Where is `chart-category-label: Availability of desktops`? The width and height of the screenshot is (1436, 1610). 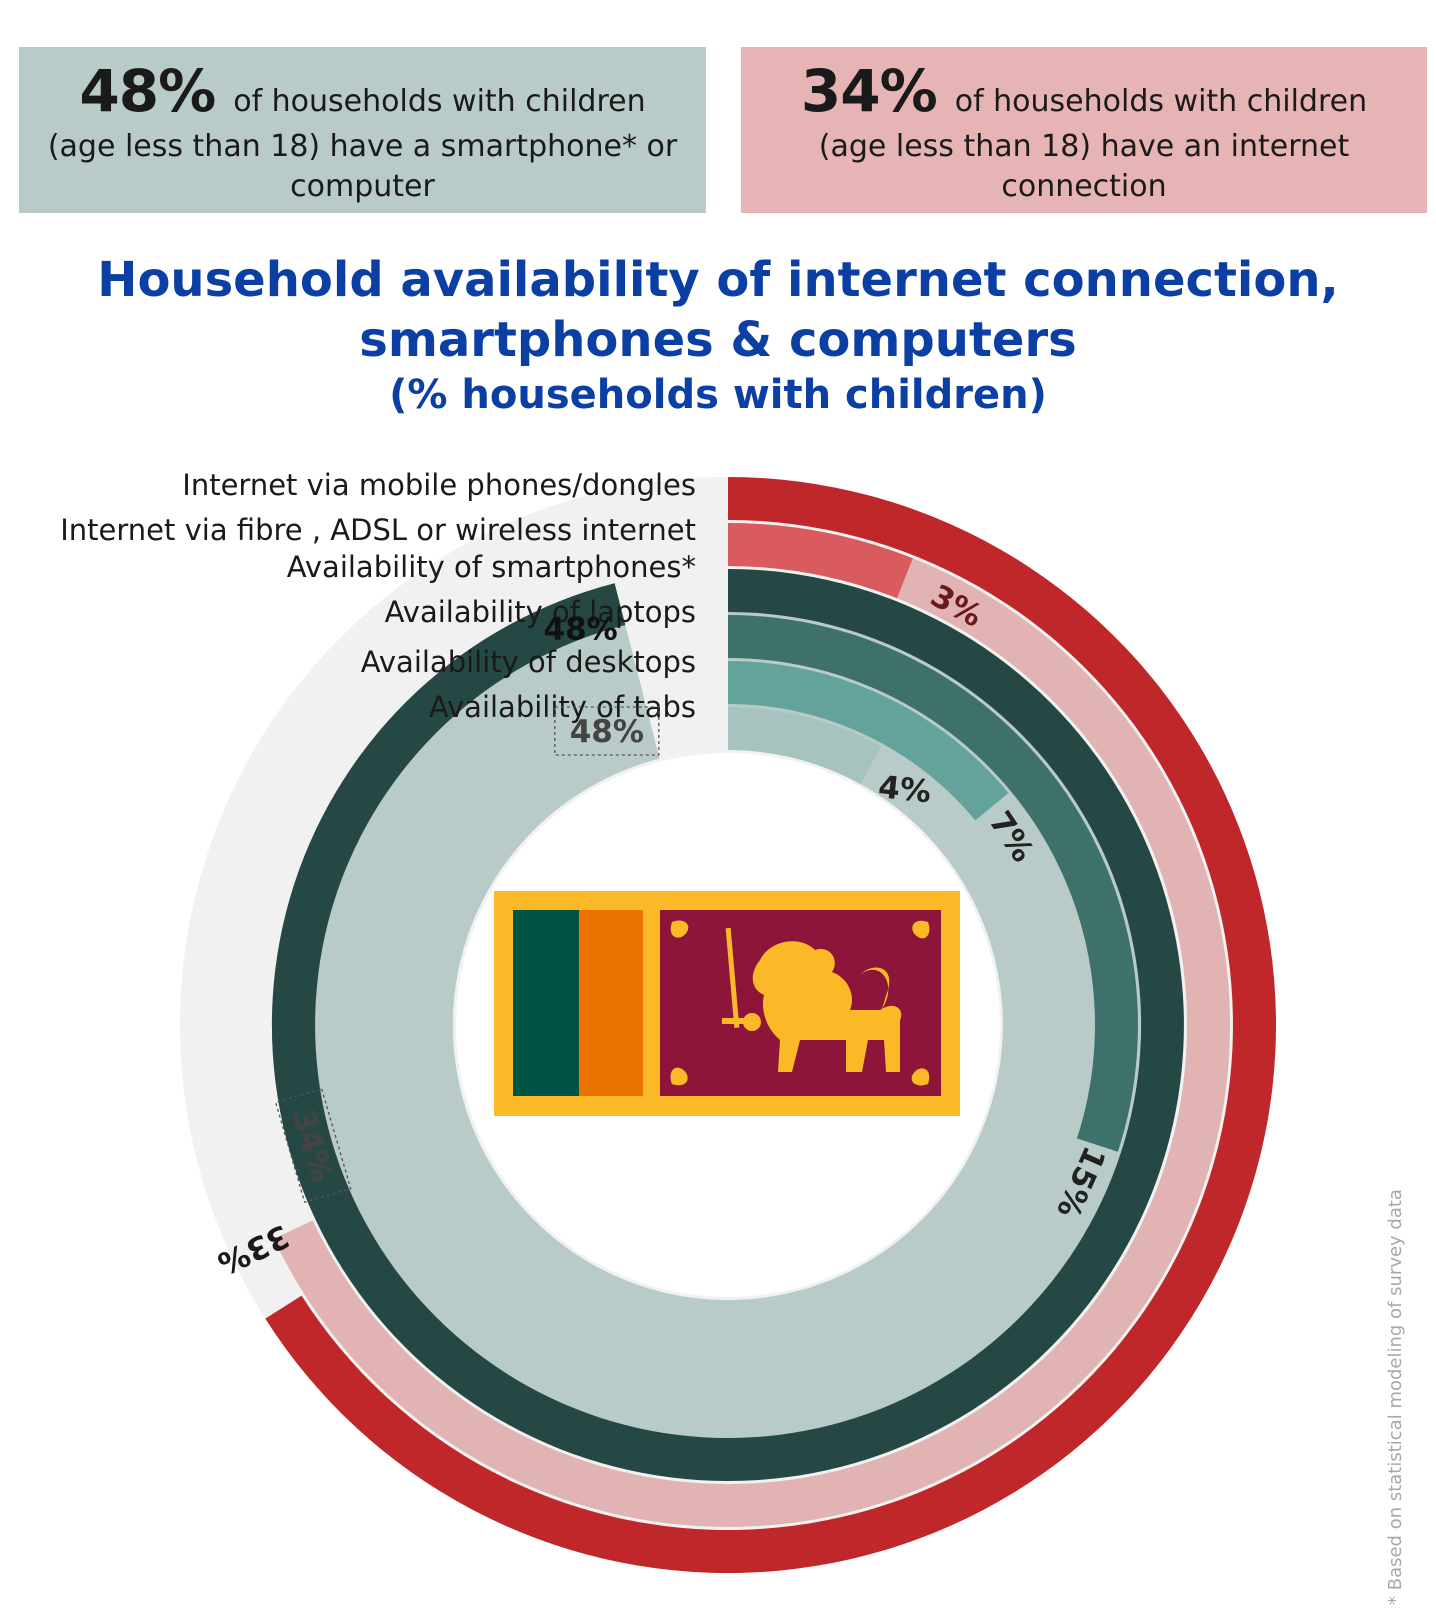
chart-category-label: Availability of desktops is located at coordinates (528, 662).